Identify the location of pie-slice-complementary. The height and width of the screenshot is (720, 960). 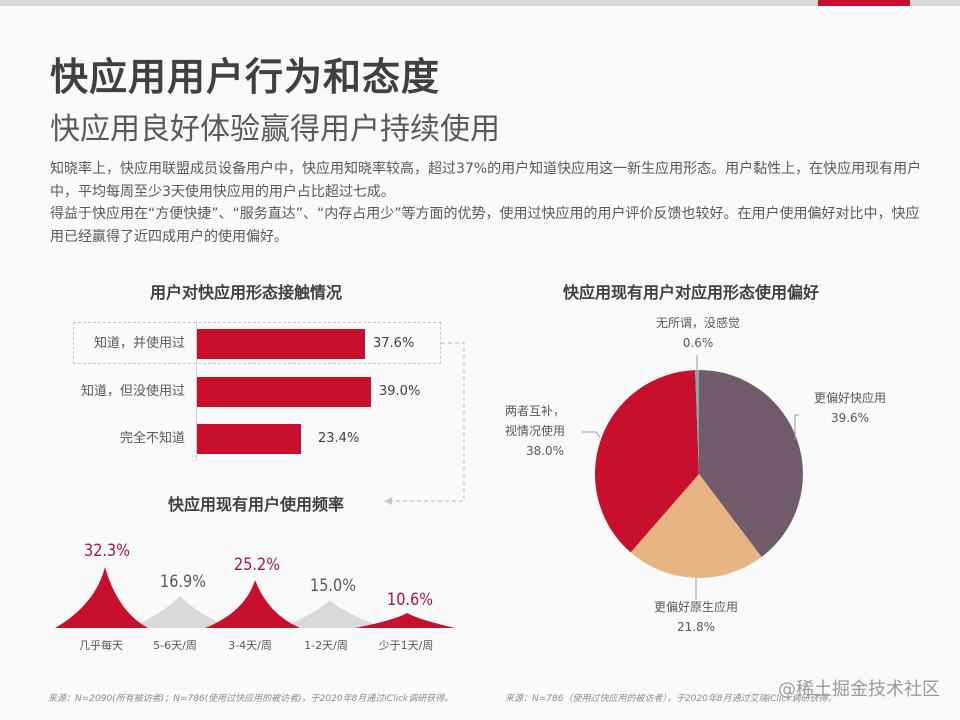
(646, 461).